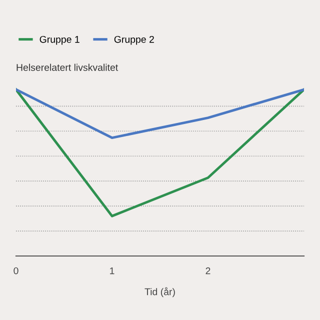 This screenshot has width=320, height=320. Describe the element at coordinates (67, 67) in the screenshot. I see `y-axis-title: Helserelatert livskvalitet` at that location.